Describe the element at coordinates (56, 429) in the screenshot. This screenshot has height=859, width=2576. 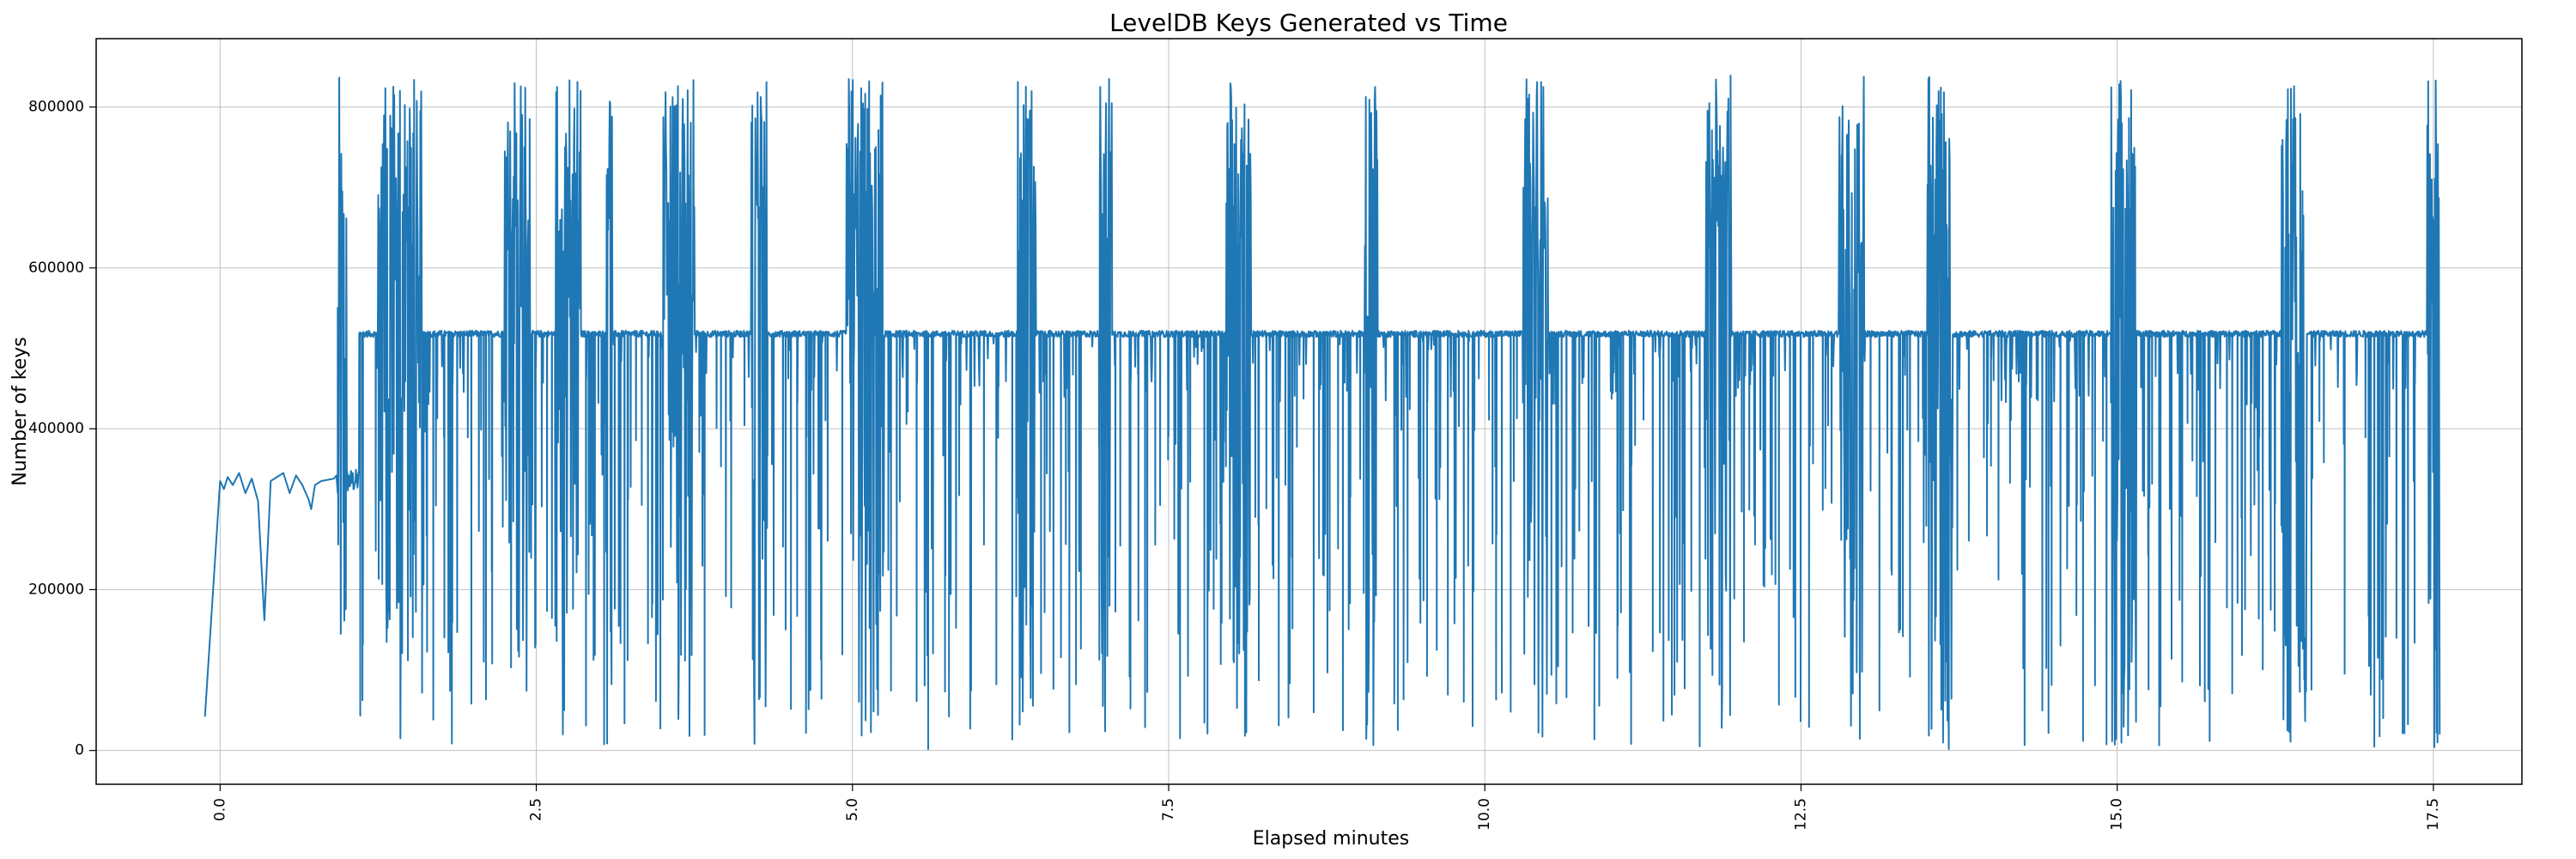
I see `y-tick-label: 400000` at that location.